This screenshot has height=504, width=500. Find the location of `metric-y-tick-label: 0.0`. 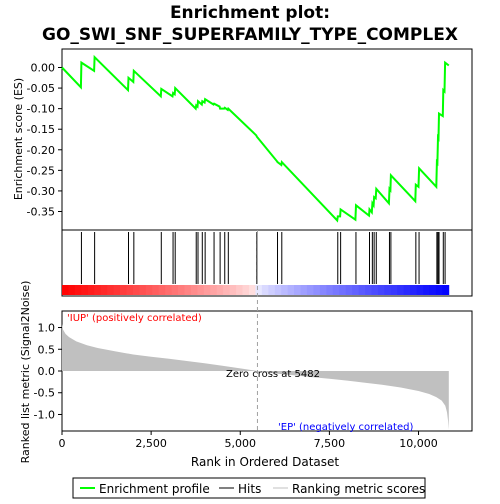

metric-y-tick-label: 0.0 is located at coordinates (47, 371).